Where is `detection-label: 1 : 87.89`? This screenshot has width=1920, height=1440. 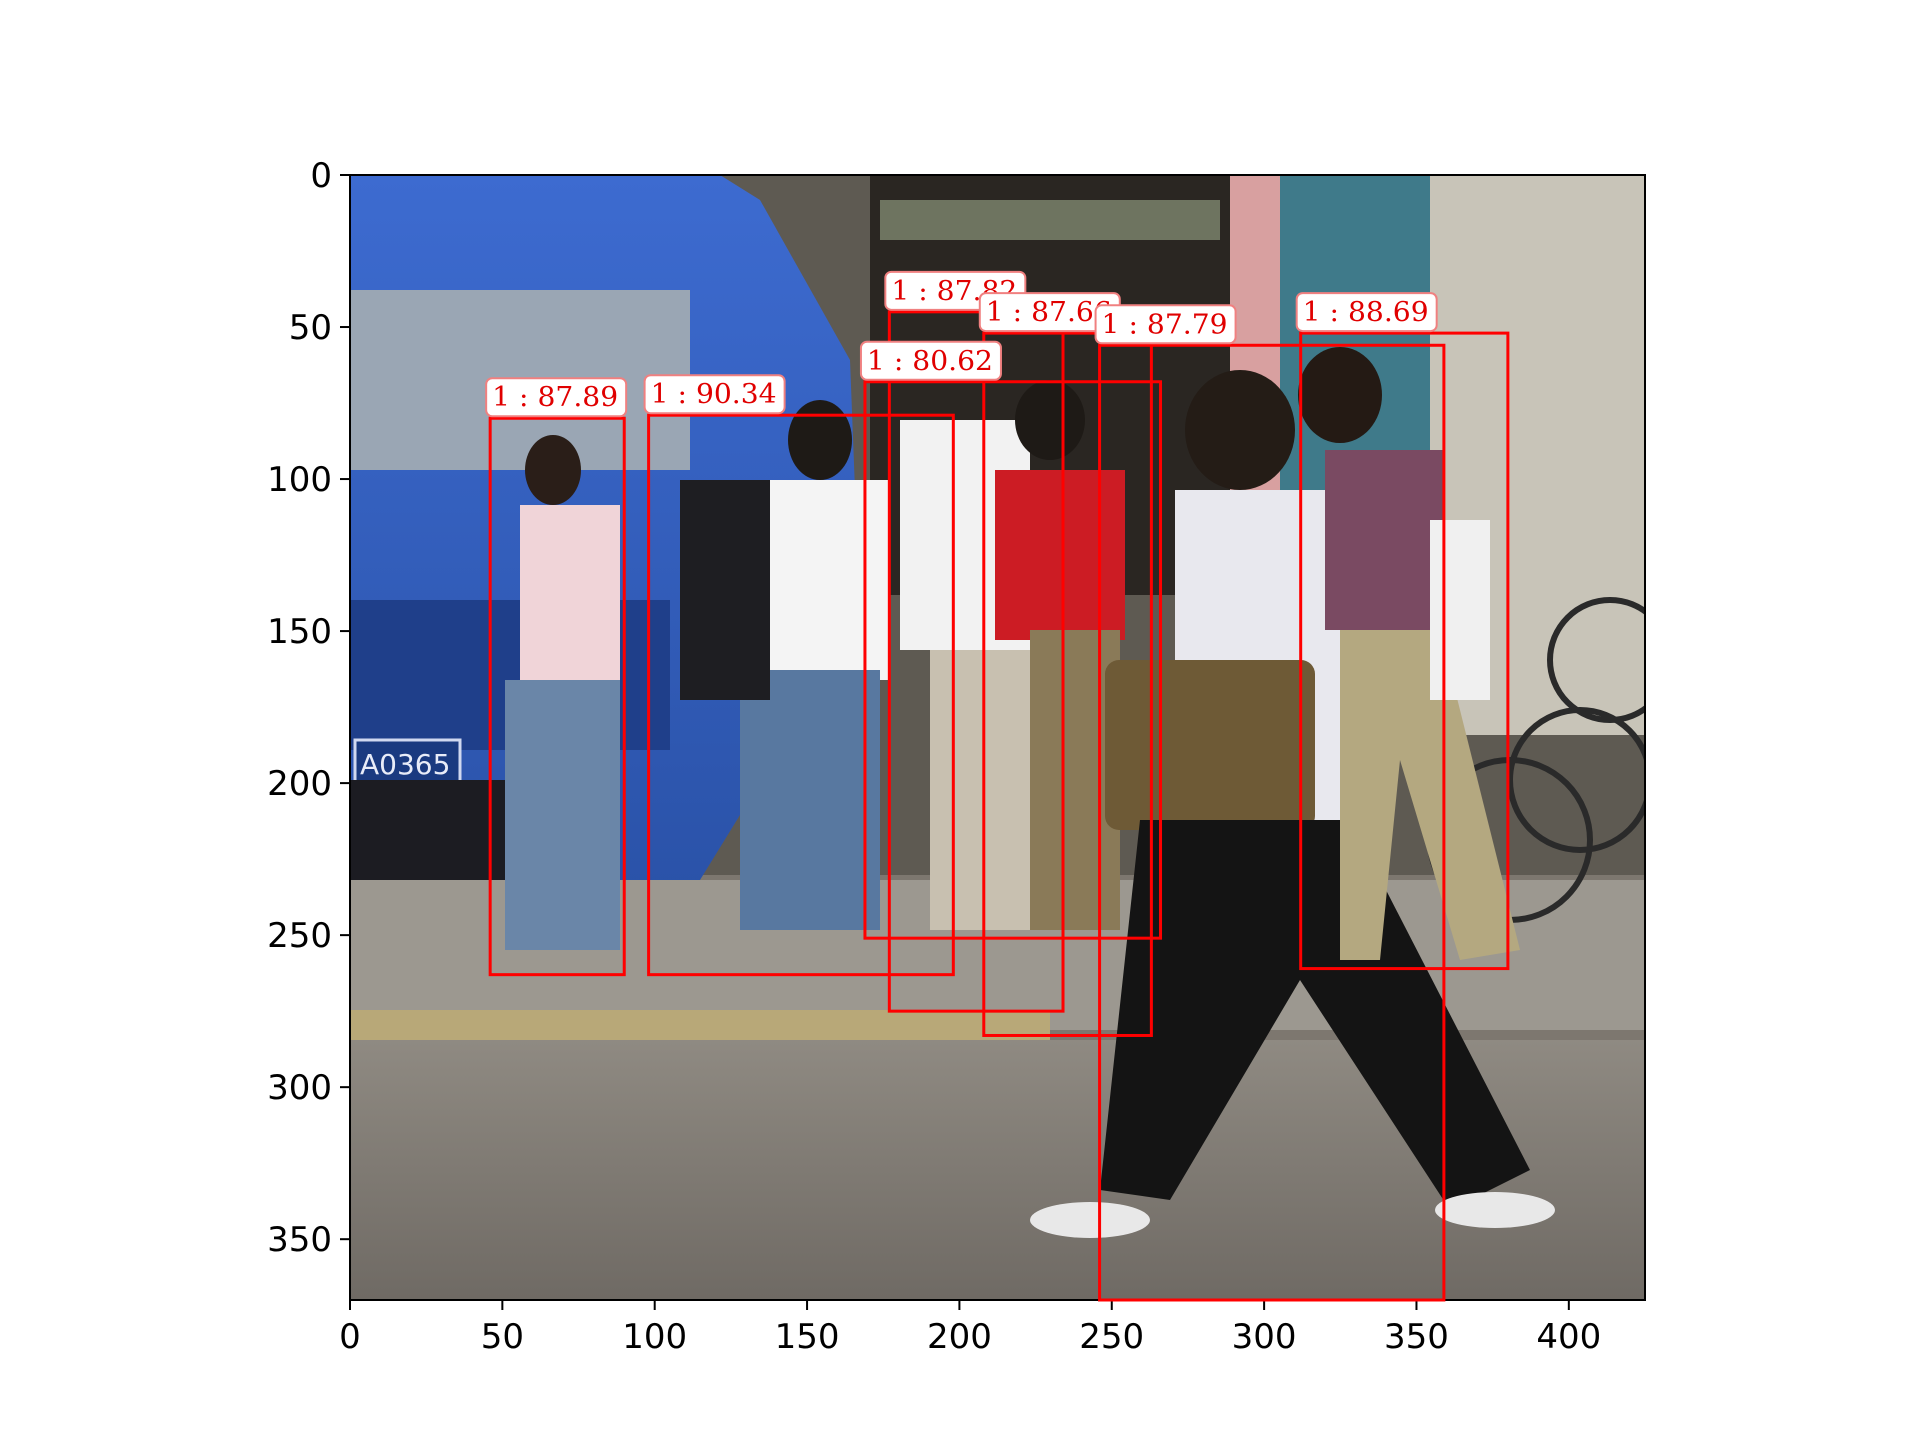
detection-label: 1 : 87.89 is located at coordinates (555, 397).